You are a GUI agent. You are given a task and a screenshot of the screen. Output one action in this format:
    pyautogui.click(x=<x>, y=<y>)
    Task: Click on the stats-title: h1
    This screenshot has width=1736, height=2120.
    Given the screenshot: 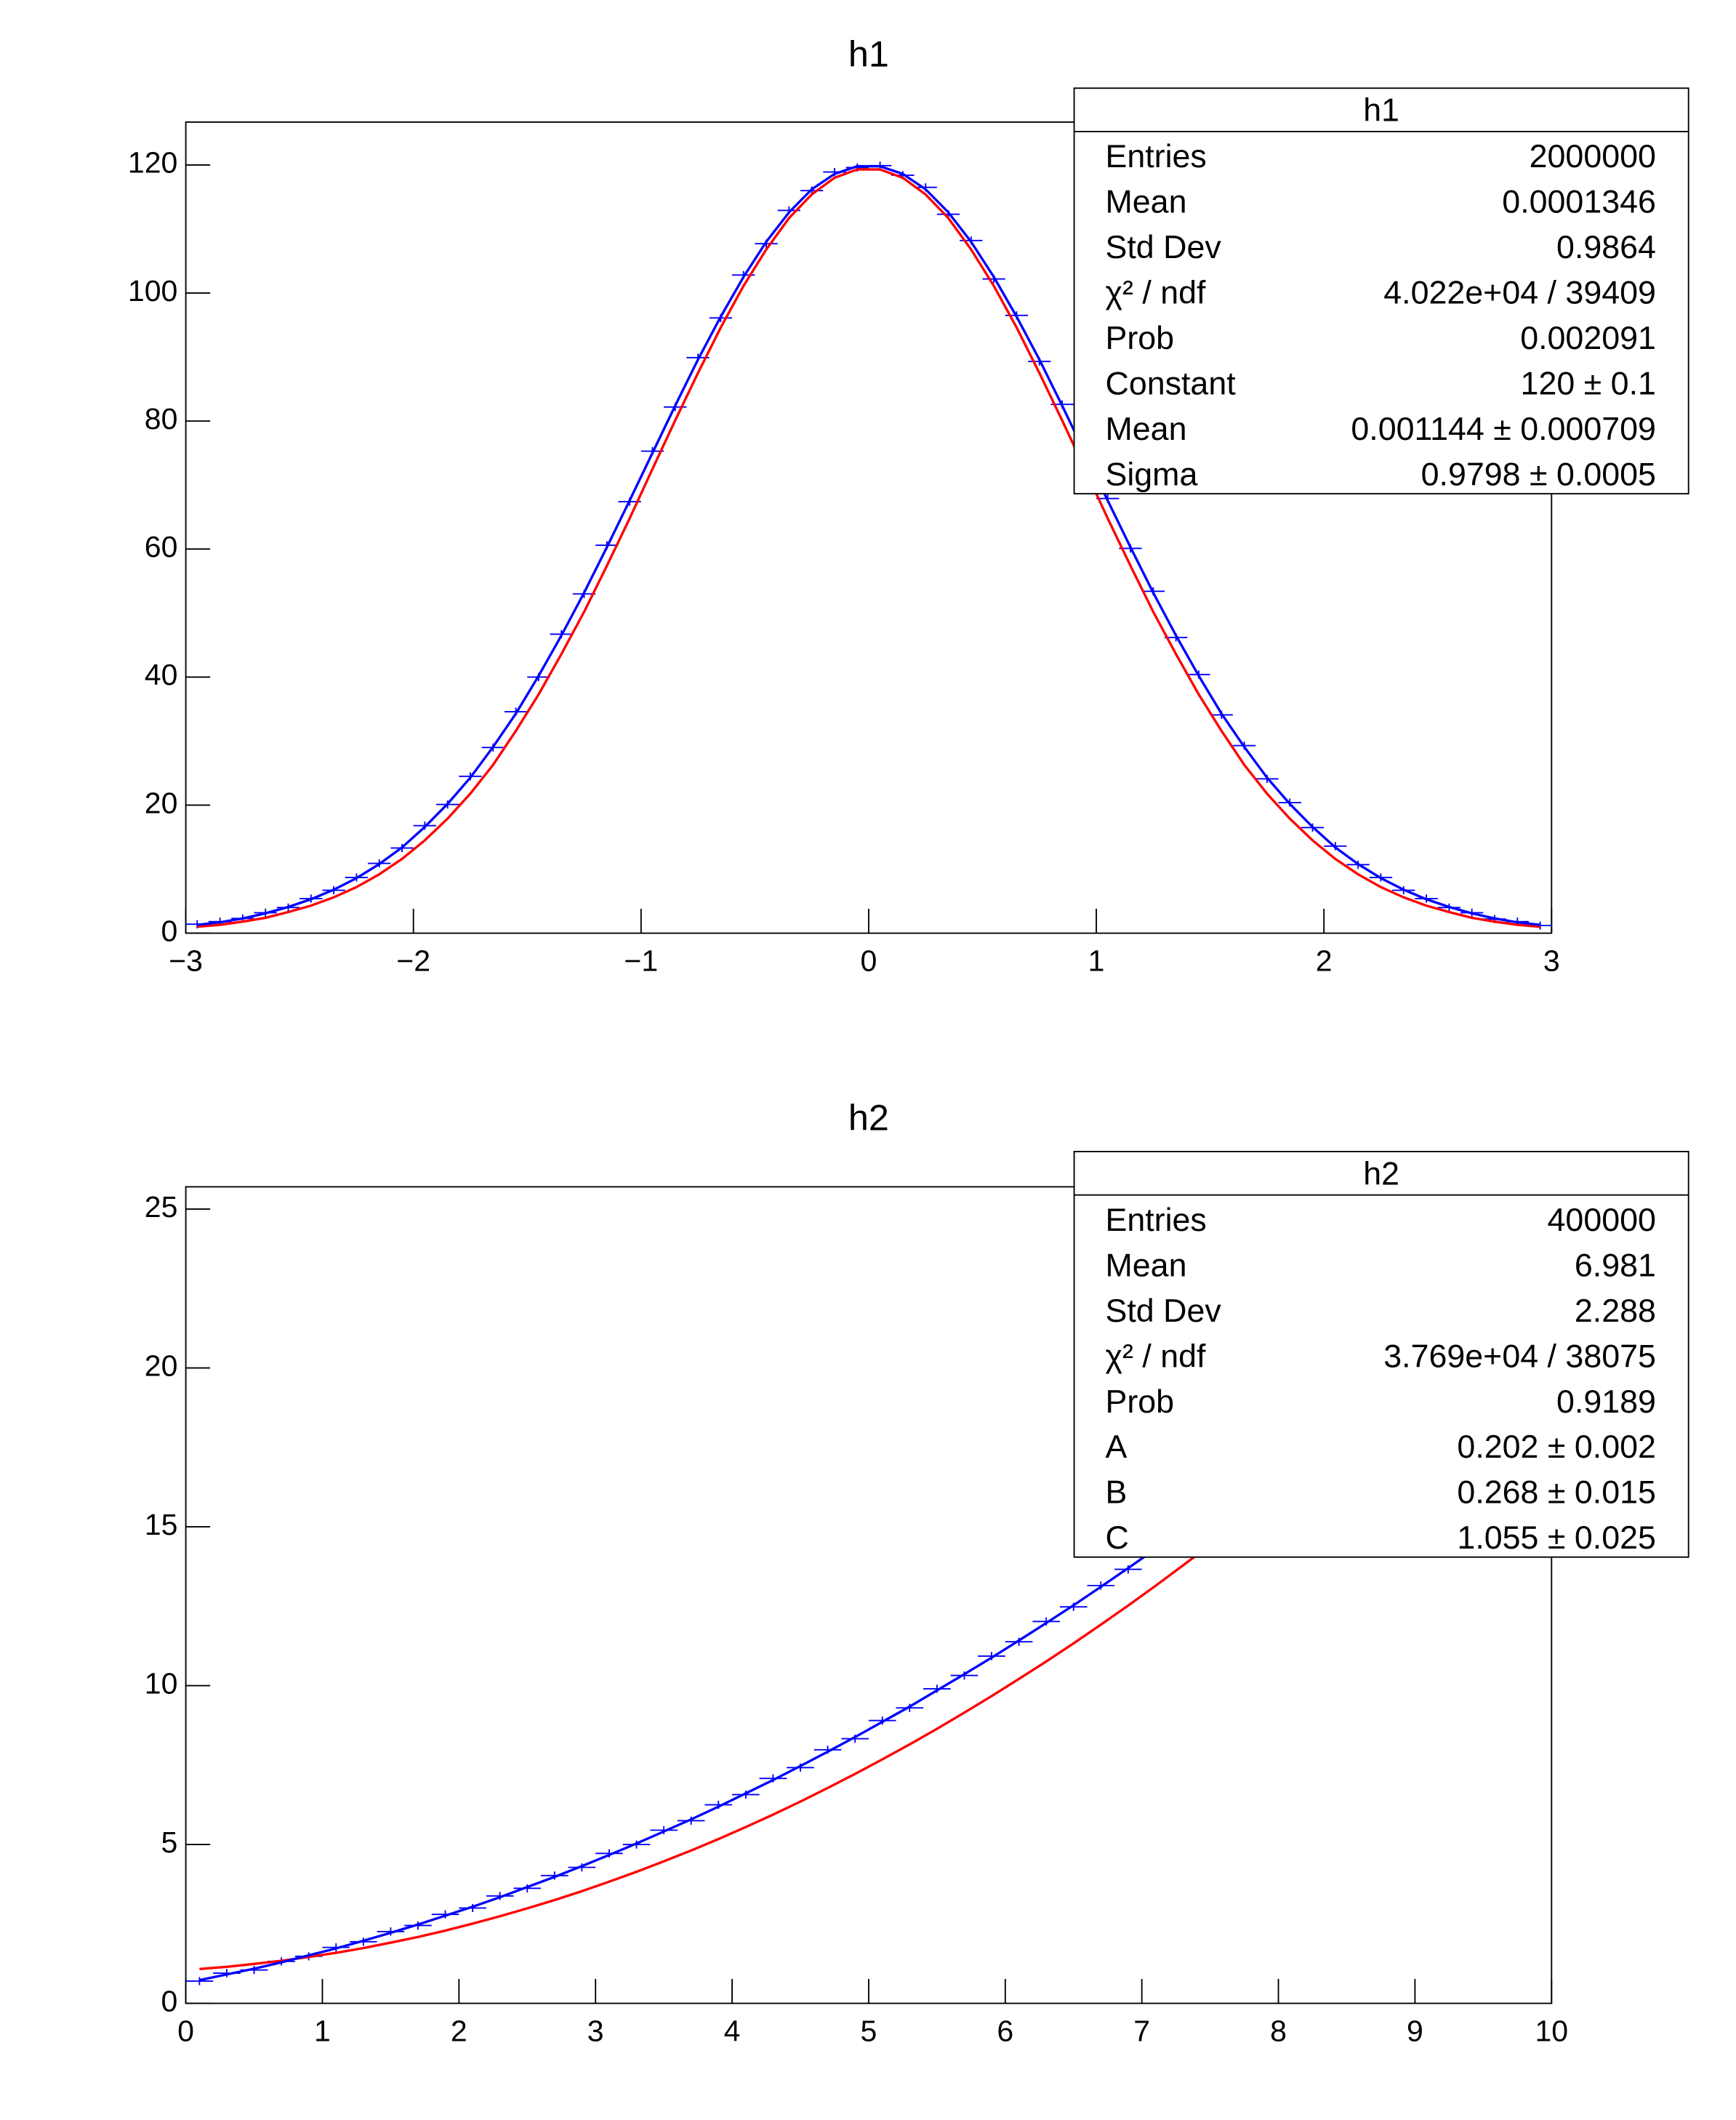 What is the action you would take?
    pyautogui.click(x=1381, y=110)
    